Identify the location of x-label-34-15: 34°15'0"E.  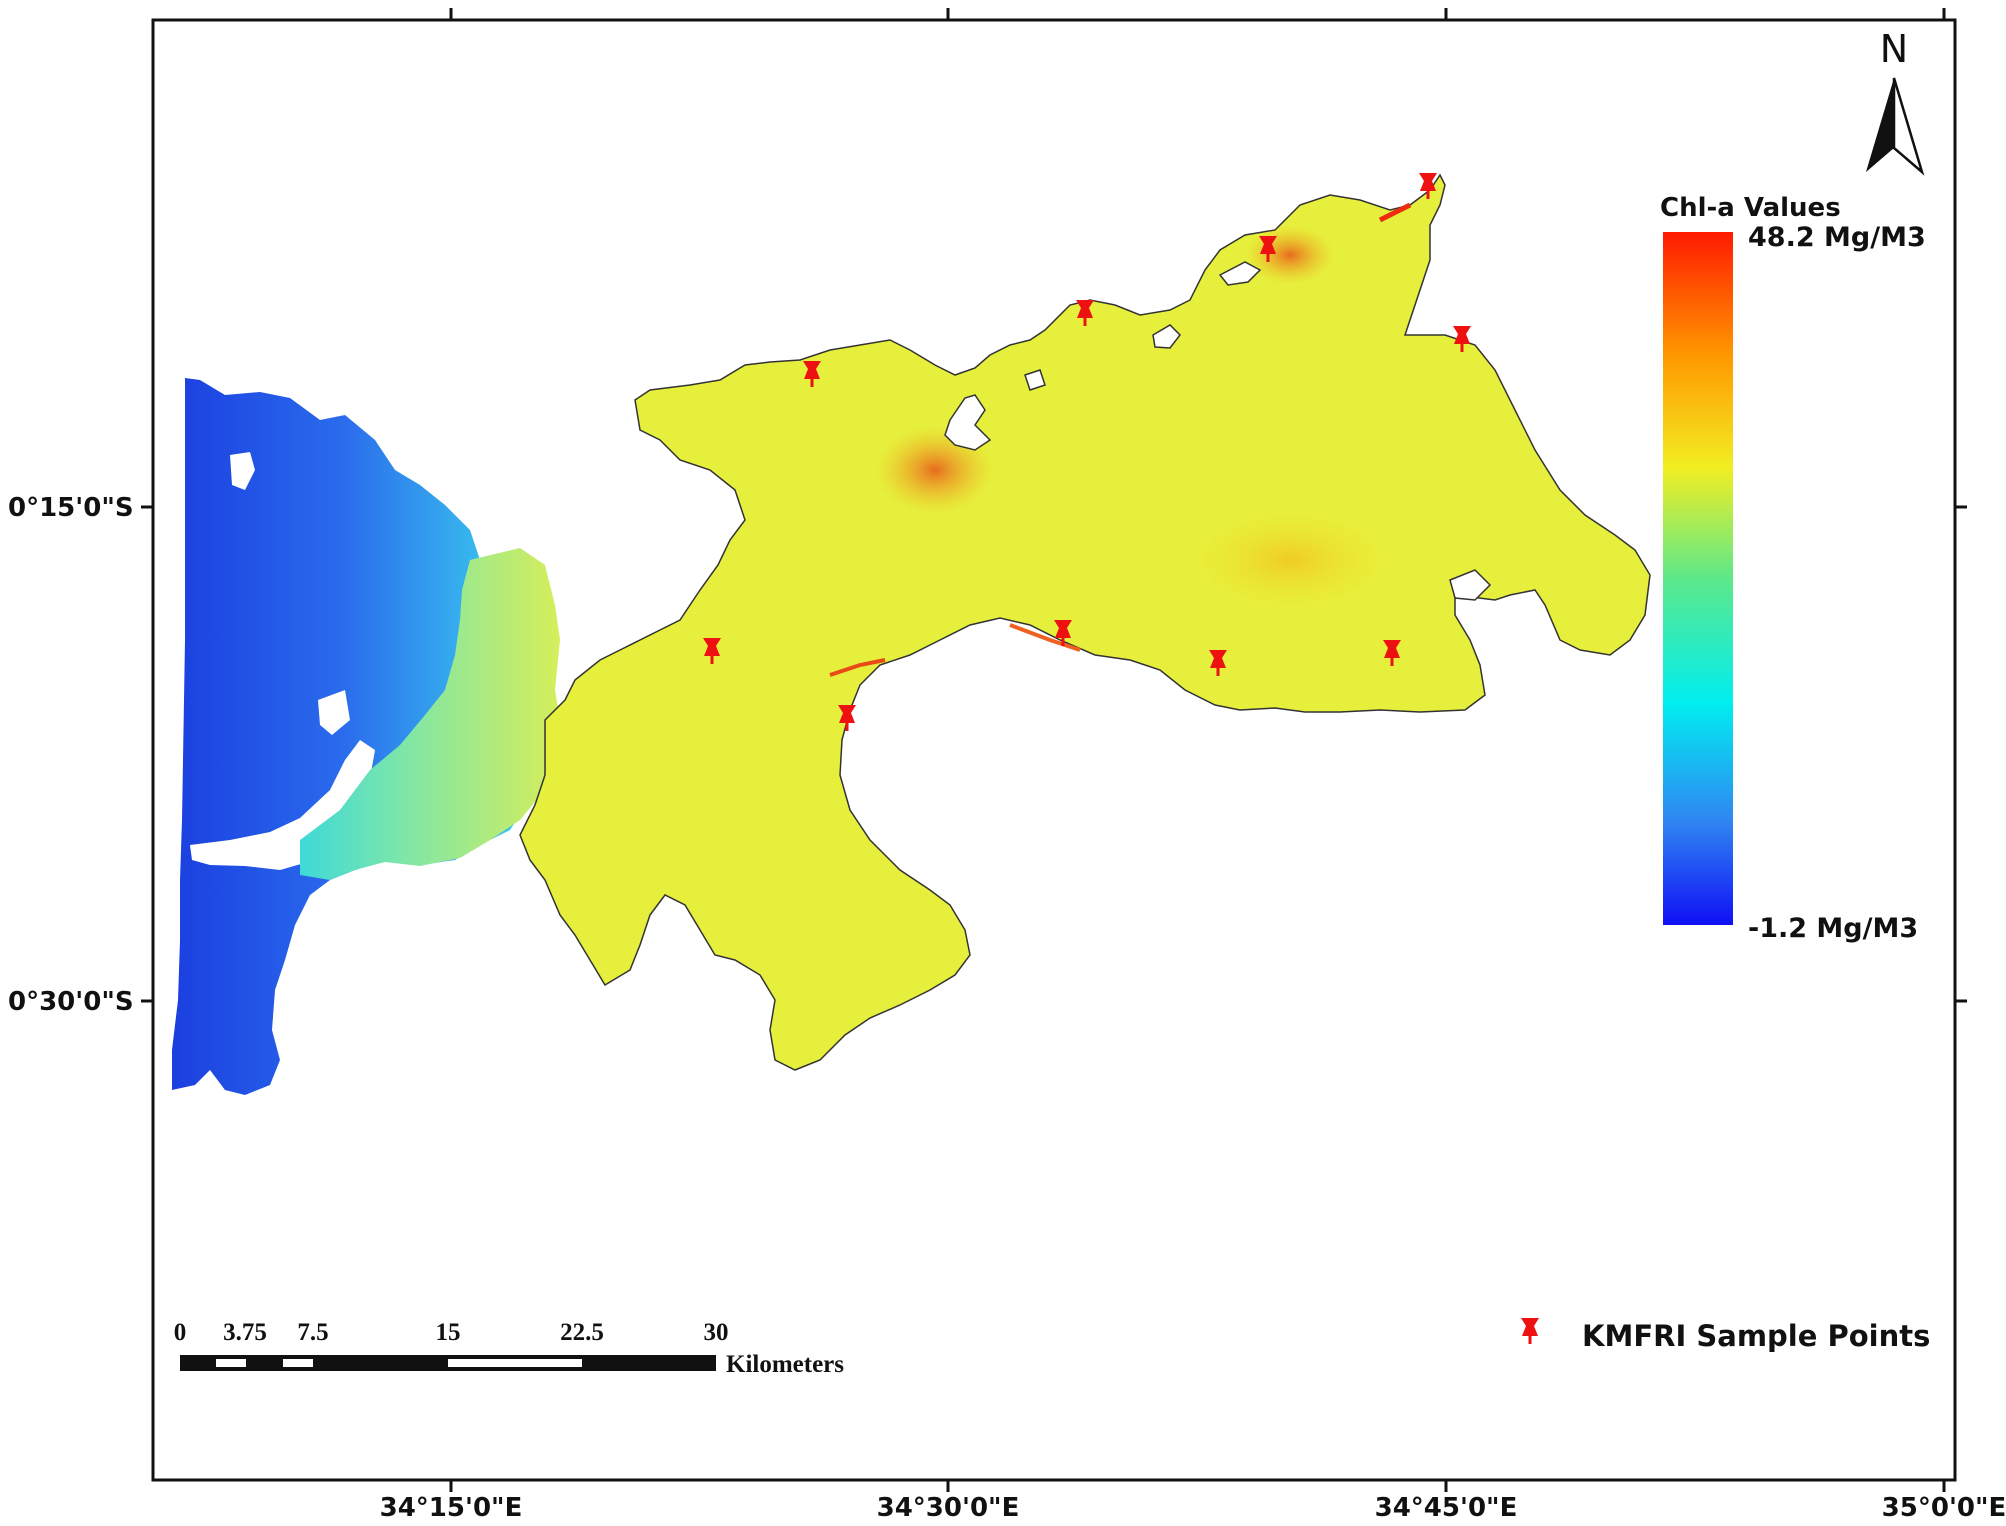
(451, 1508).